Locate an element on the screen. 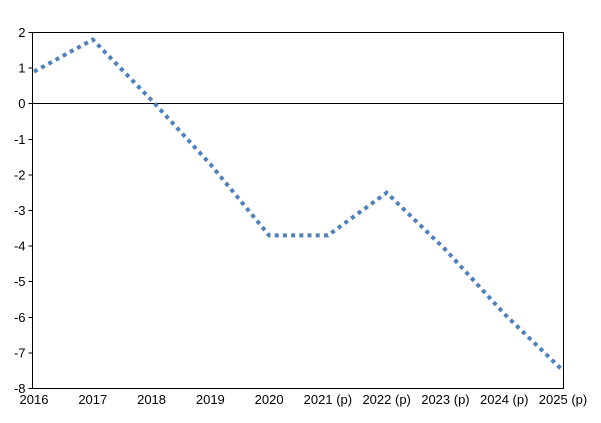 The width and height of the screenshot is (601, 423). x-axis-label: 2022 (p) is located at coordinates (386, 399).